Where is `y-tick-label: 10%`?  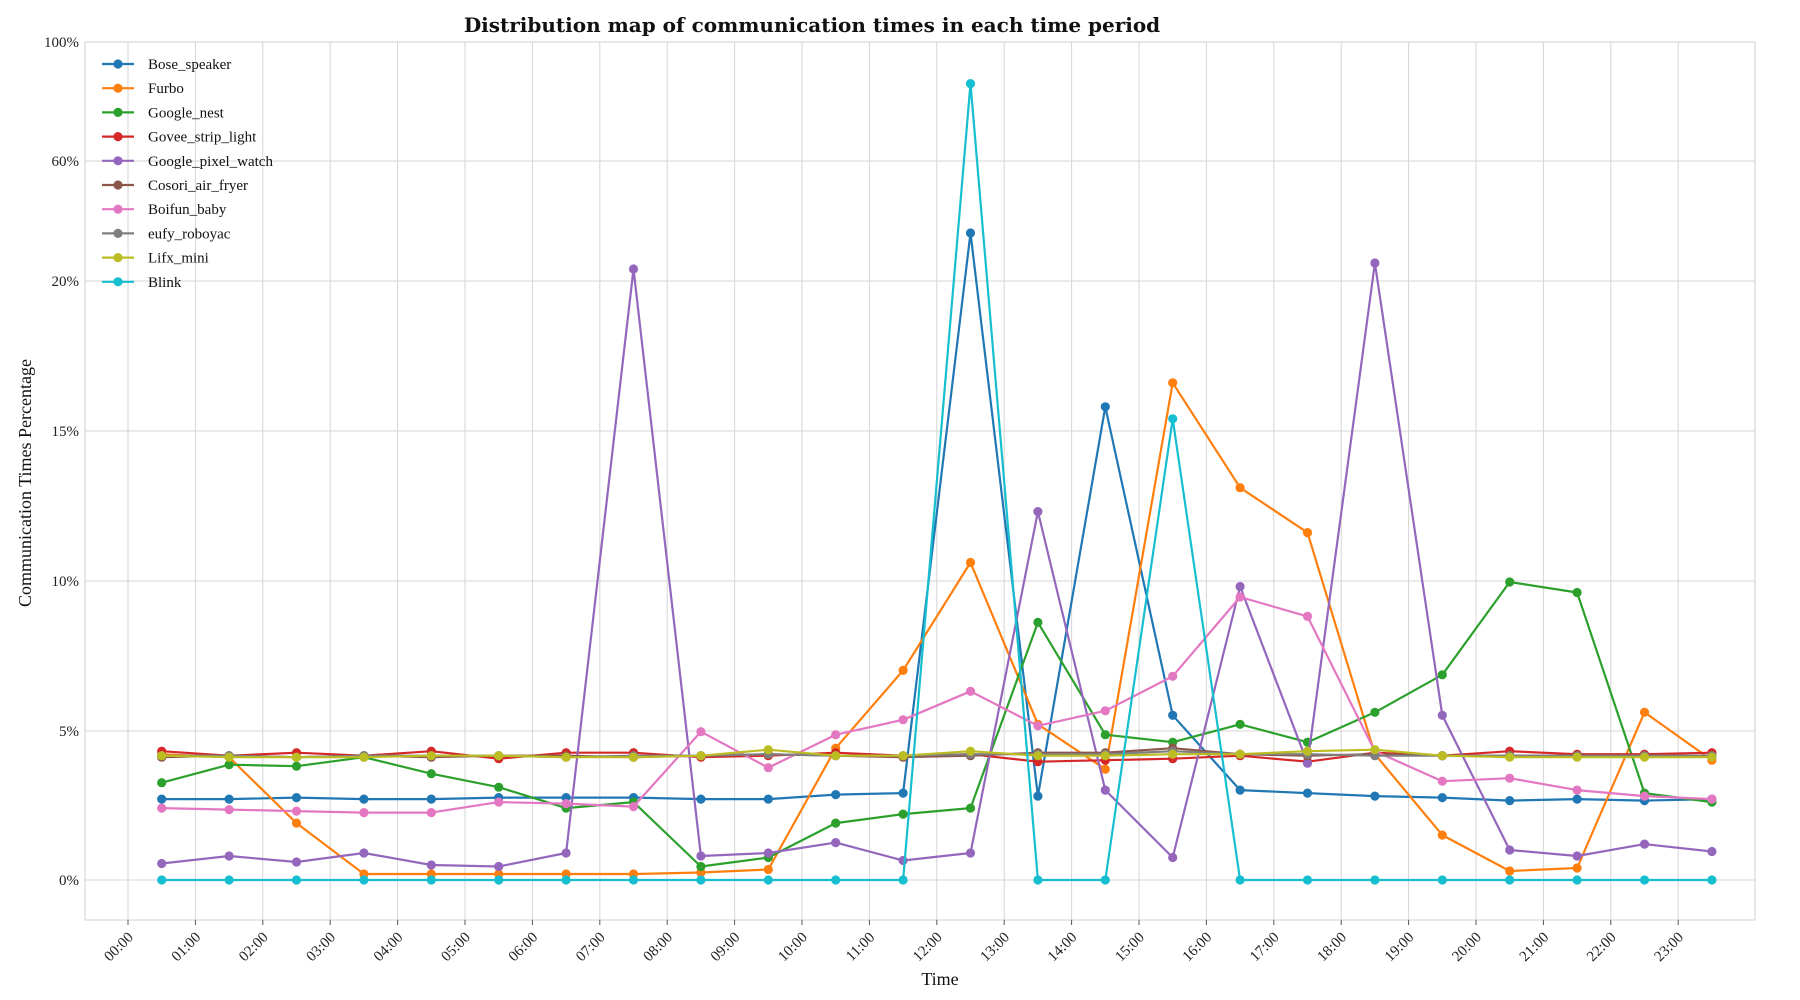 y-tick-label: 10% is located at coordinates (66, 582).